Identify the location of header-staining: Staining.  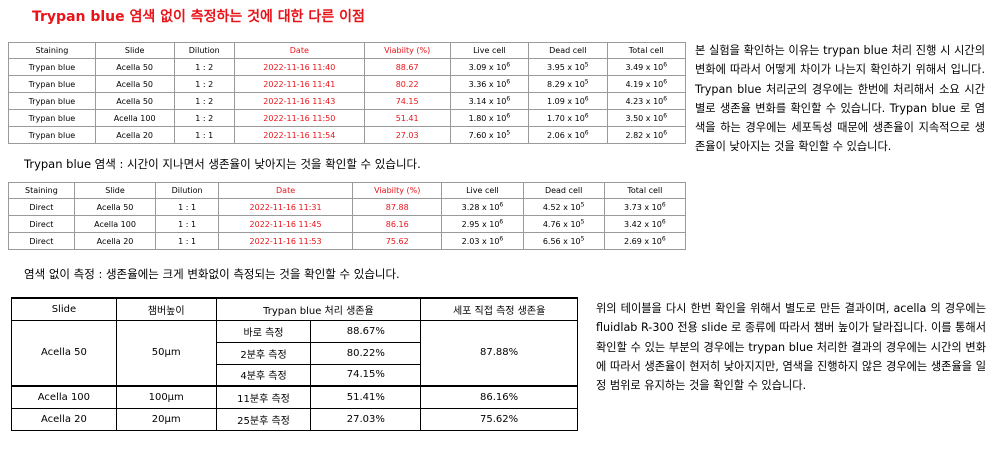
(41, 190).